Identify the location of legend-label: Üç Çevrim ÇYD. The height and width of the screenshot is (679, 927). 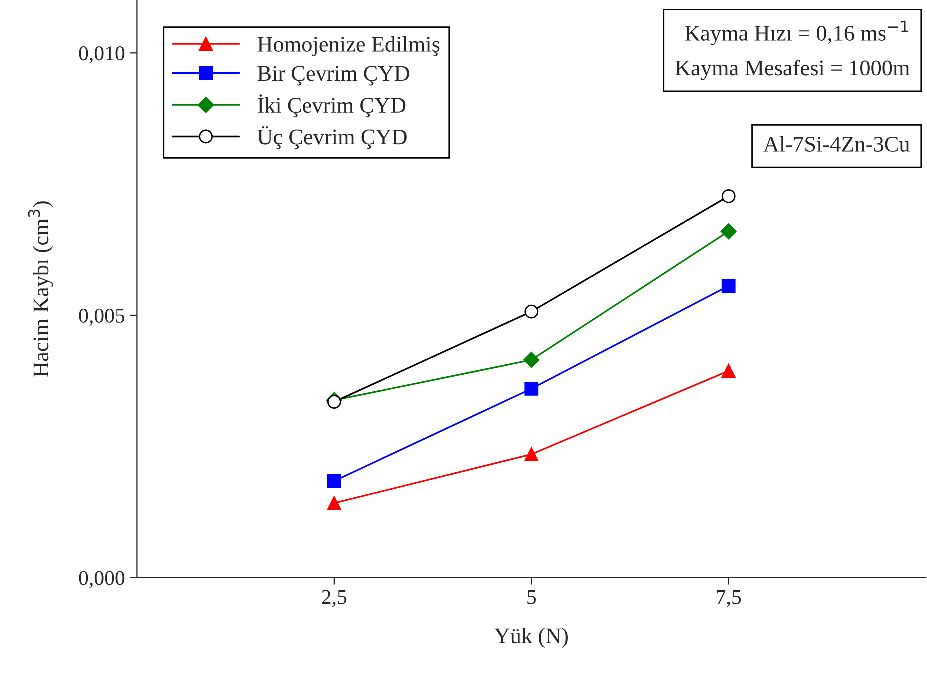
(332, 138).